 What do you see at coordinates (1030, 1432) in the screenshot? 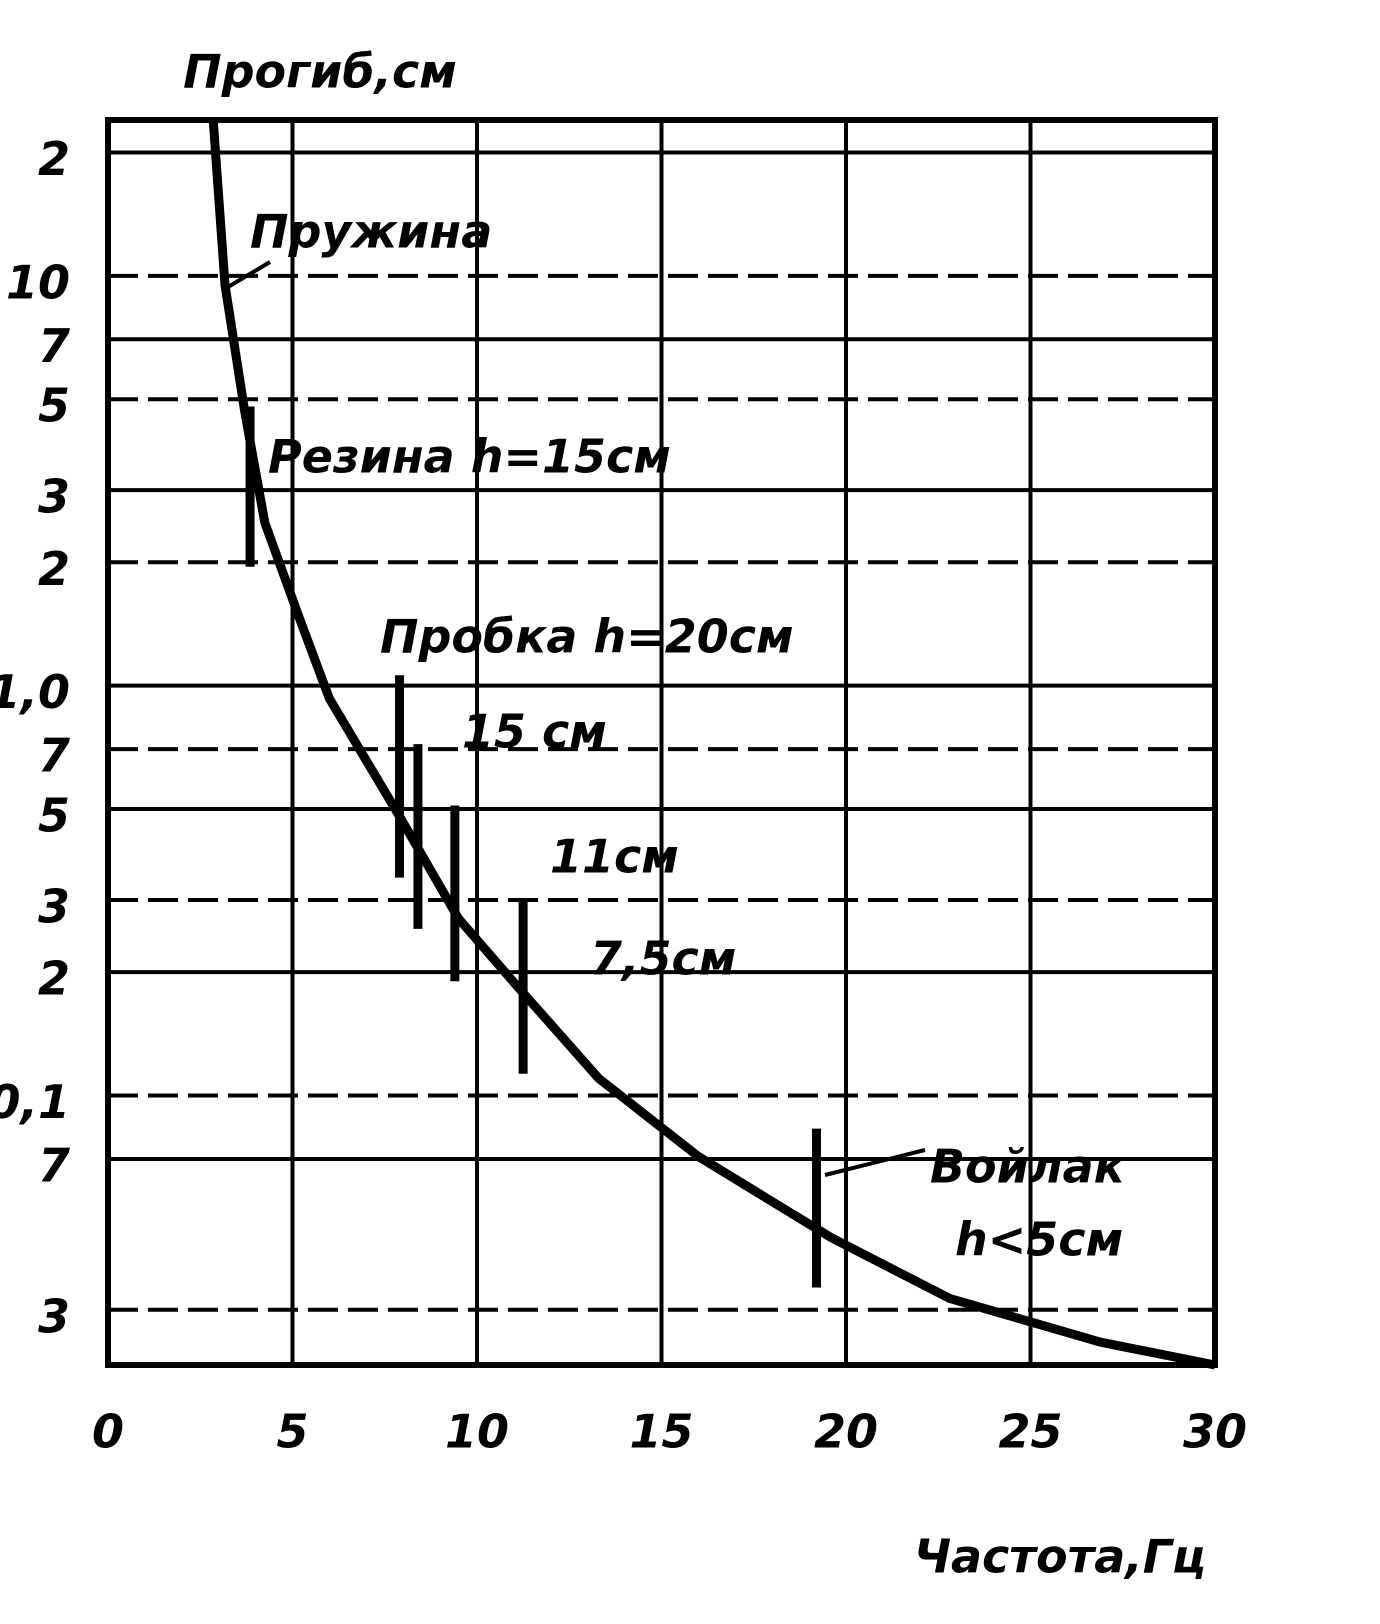
I see `x-tick-label: 25` at bounding box center [1030, 1432].